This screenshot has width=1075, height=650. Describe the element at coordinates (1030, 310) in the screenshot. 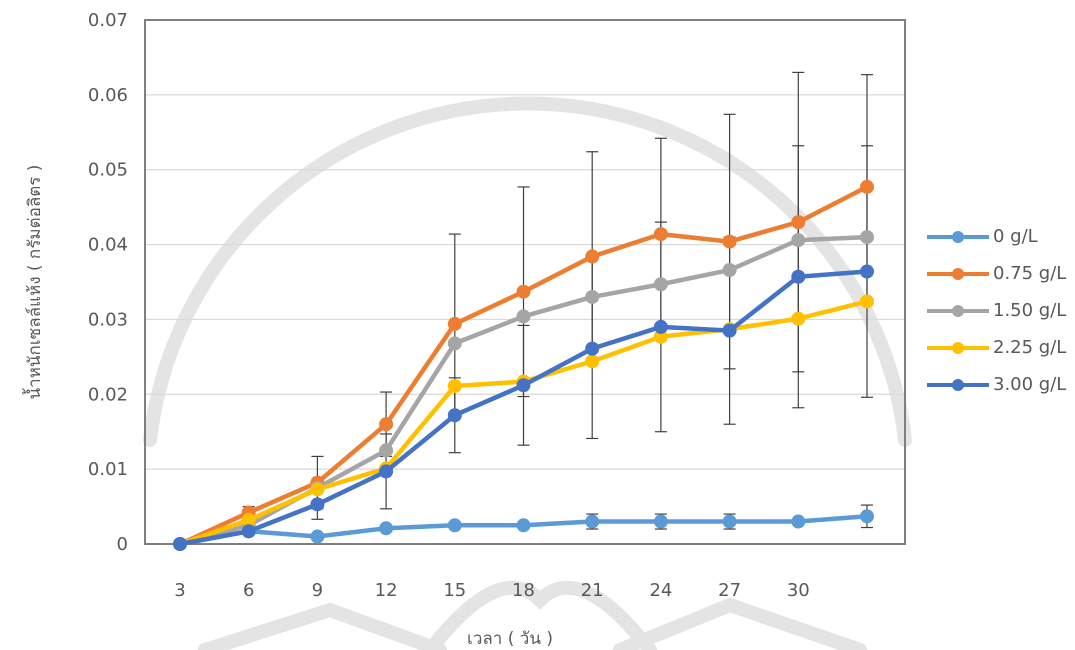

I see `legend-label: 1.50 g/L` at that location.